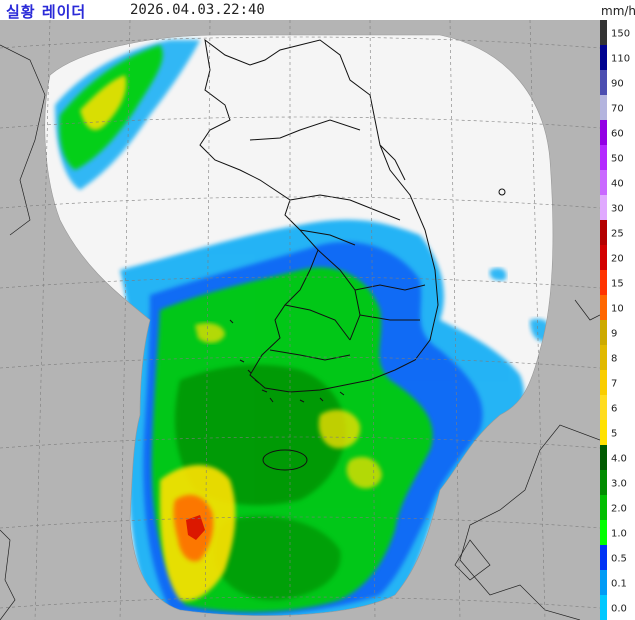  What do you see at coordinates (620, 34) in the screenshot?
I see `legend-label: 150` at bounding box center [620, 34].